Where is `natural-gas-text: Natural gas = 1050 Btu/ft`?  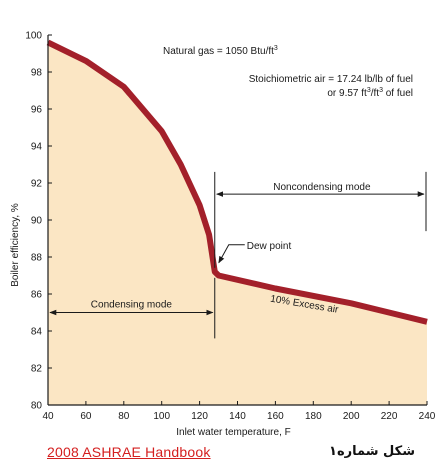
natural-gas-text: Natural gas = 1050 Btu/ft is located at coordinates (218, 51).